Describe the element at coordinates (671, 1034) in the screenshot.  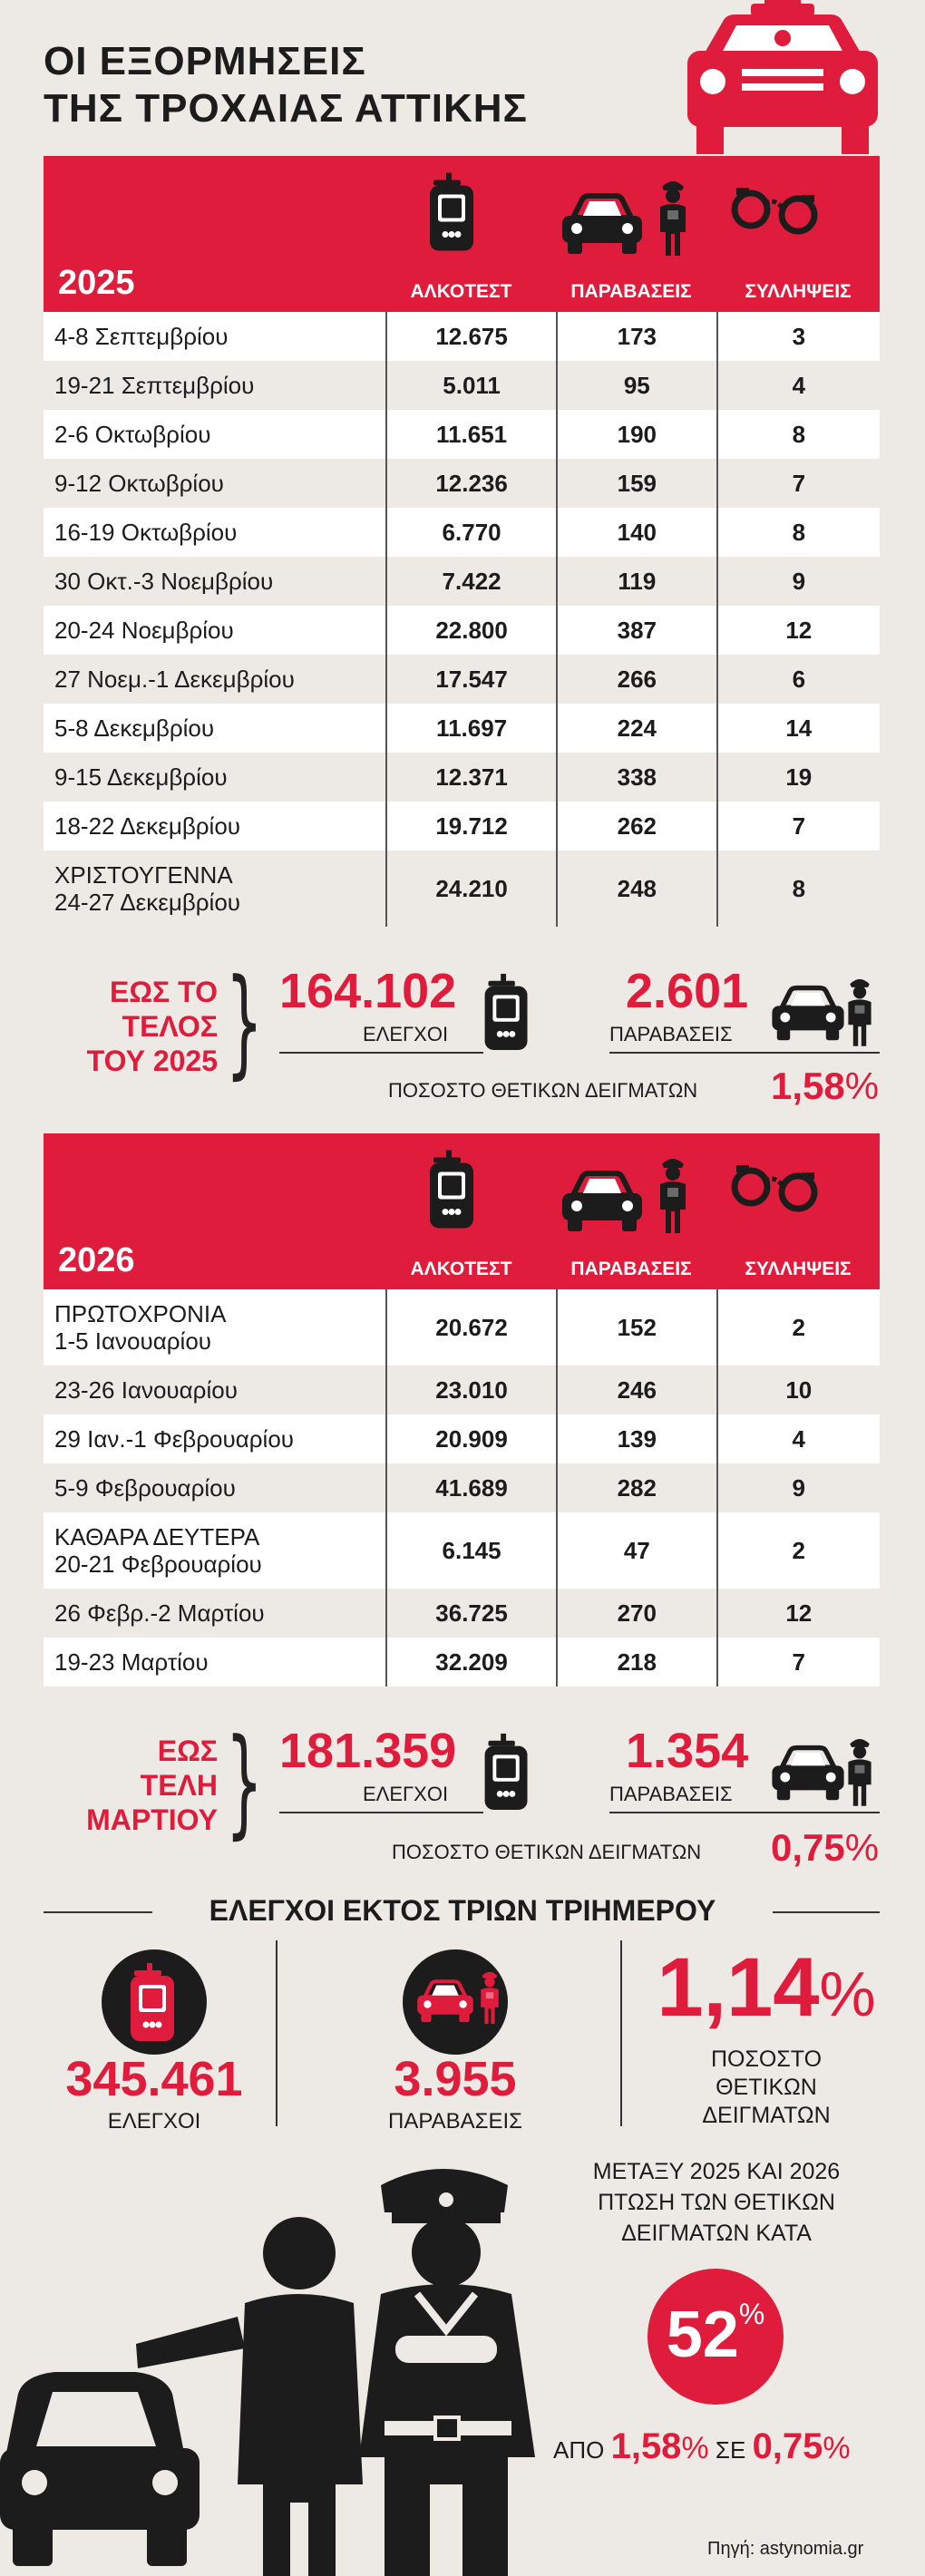
I see `violations-label-2025: ΠΑΡΑΒΑΣΕΙΣ` at that location.